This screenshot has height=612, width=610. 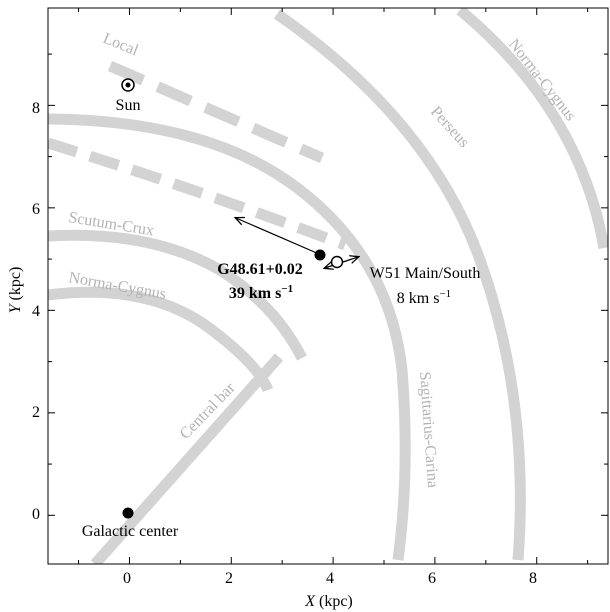 What do you see at coordinates (216, 112) in the screenshot?
I see `local-arm` at bounding box center [216, 112].